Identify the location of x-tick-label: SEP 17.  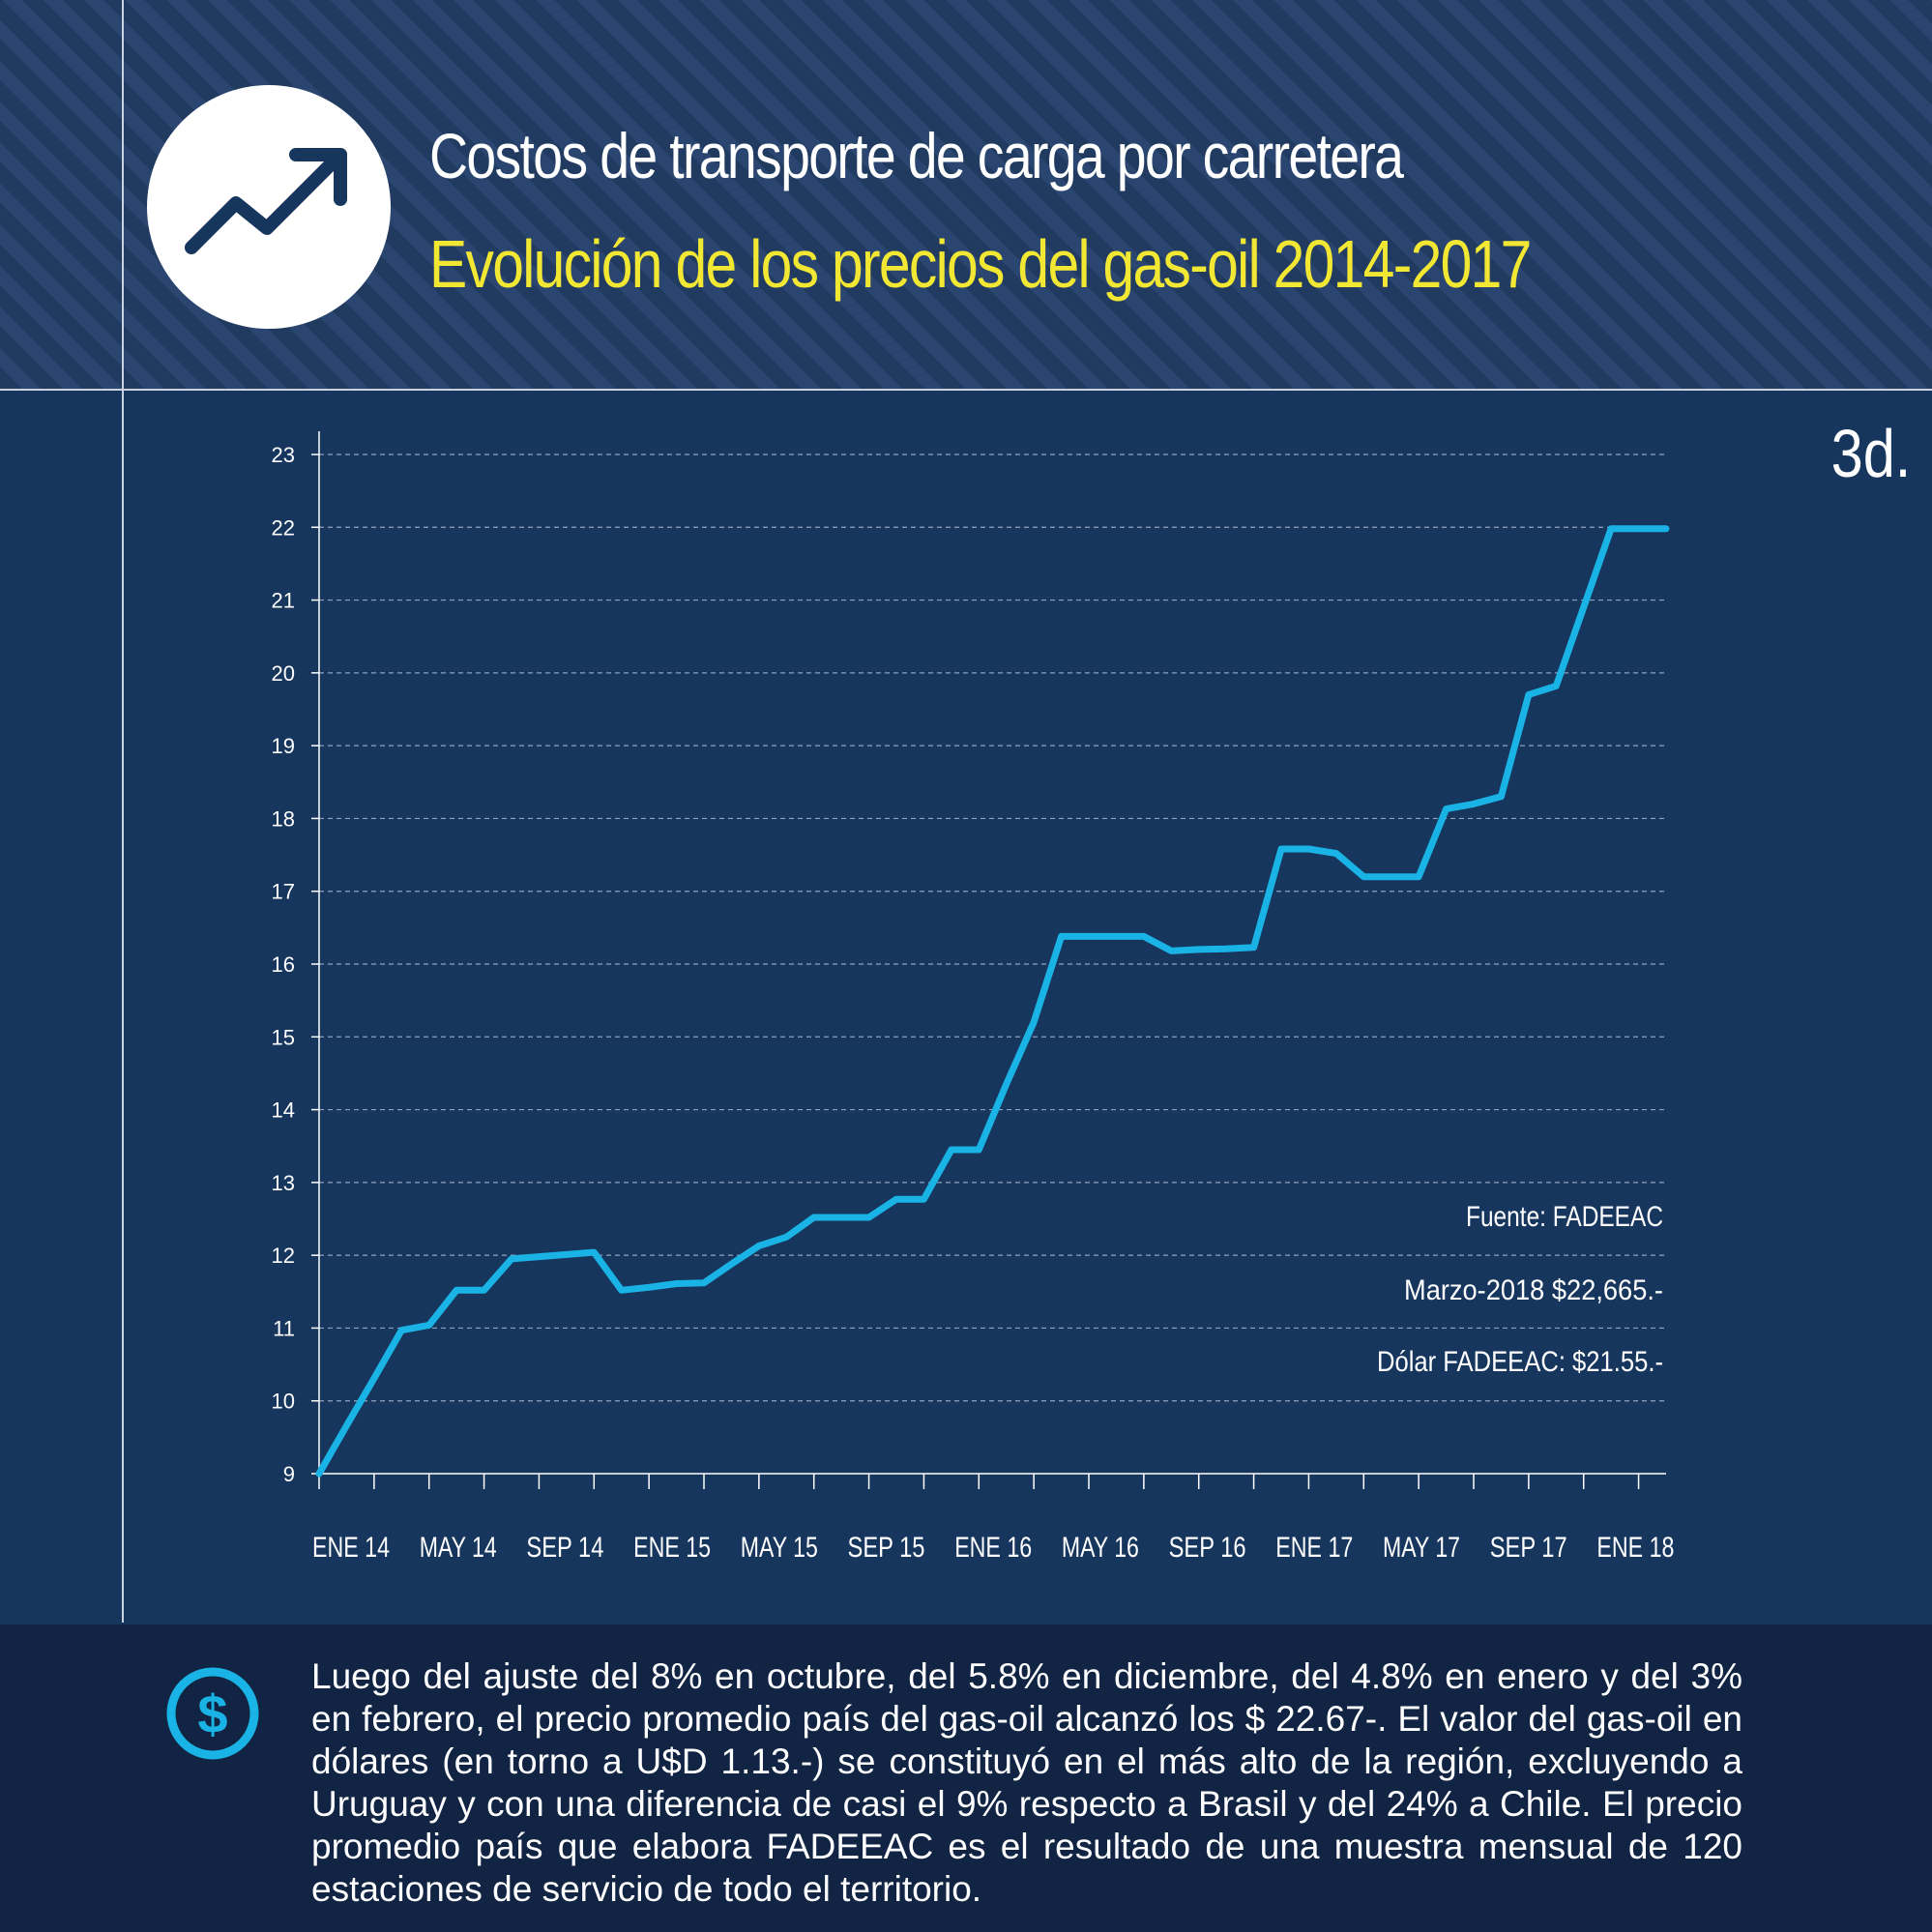
(1528, 1548).